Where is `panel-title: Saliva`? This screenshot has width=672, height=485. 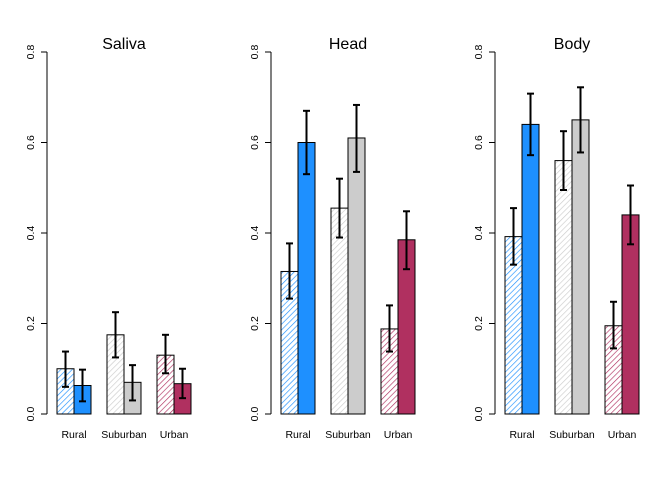 panel-title: Saliva is located at coordinates (124, 44).